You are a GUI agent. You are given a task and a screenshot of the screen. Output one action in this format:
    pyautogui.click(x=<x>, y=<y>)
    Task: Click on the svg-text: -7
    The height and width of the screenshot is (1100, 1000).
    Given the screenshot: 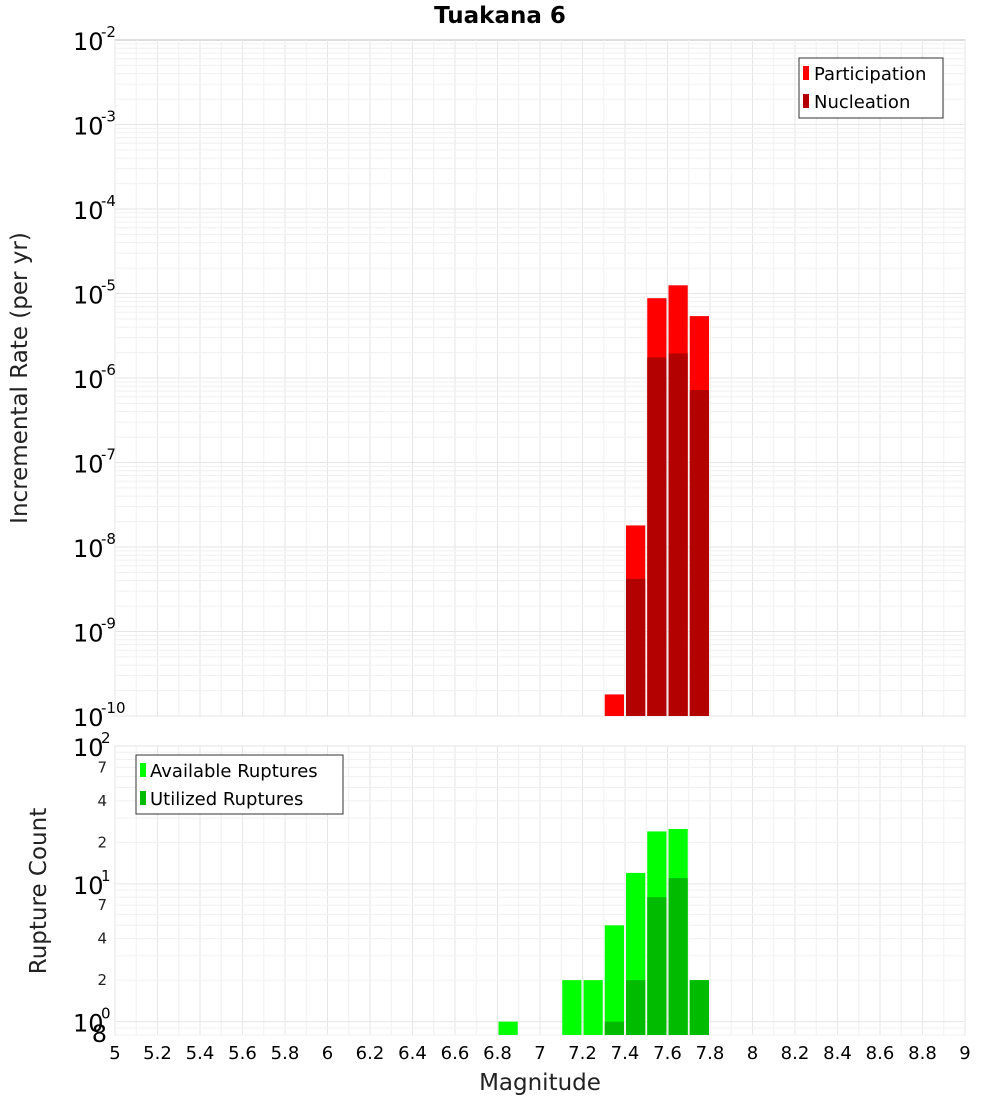 What is the action you would take?
    pyautogui.click(x=108, y=455)
    